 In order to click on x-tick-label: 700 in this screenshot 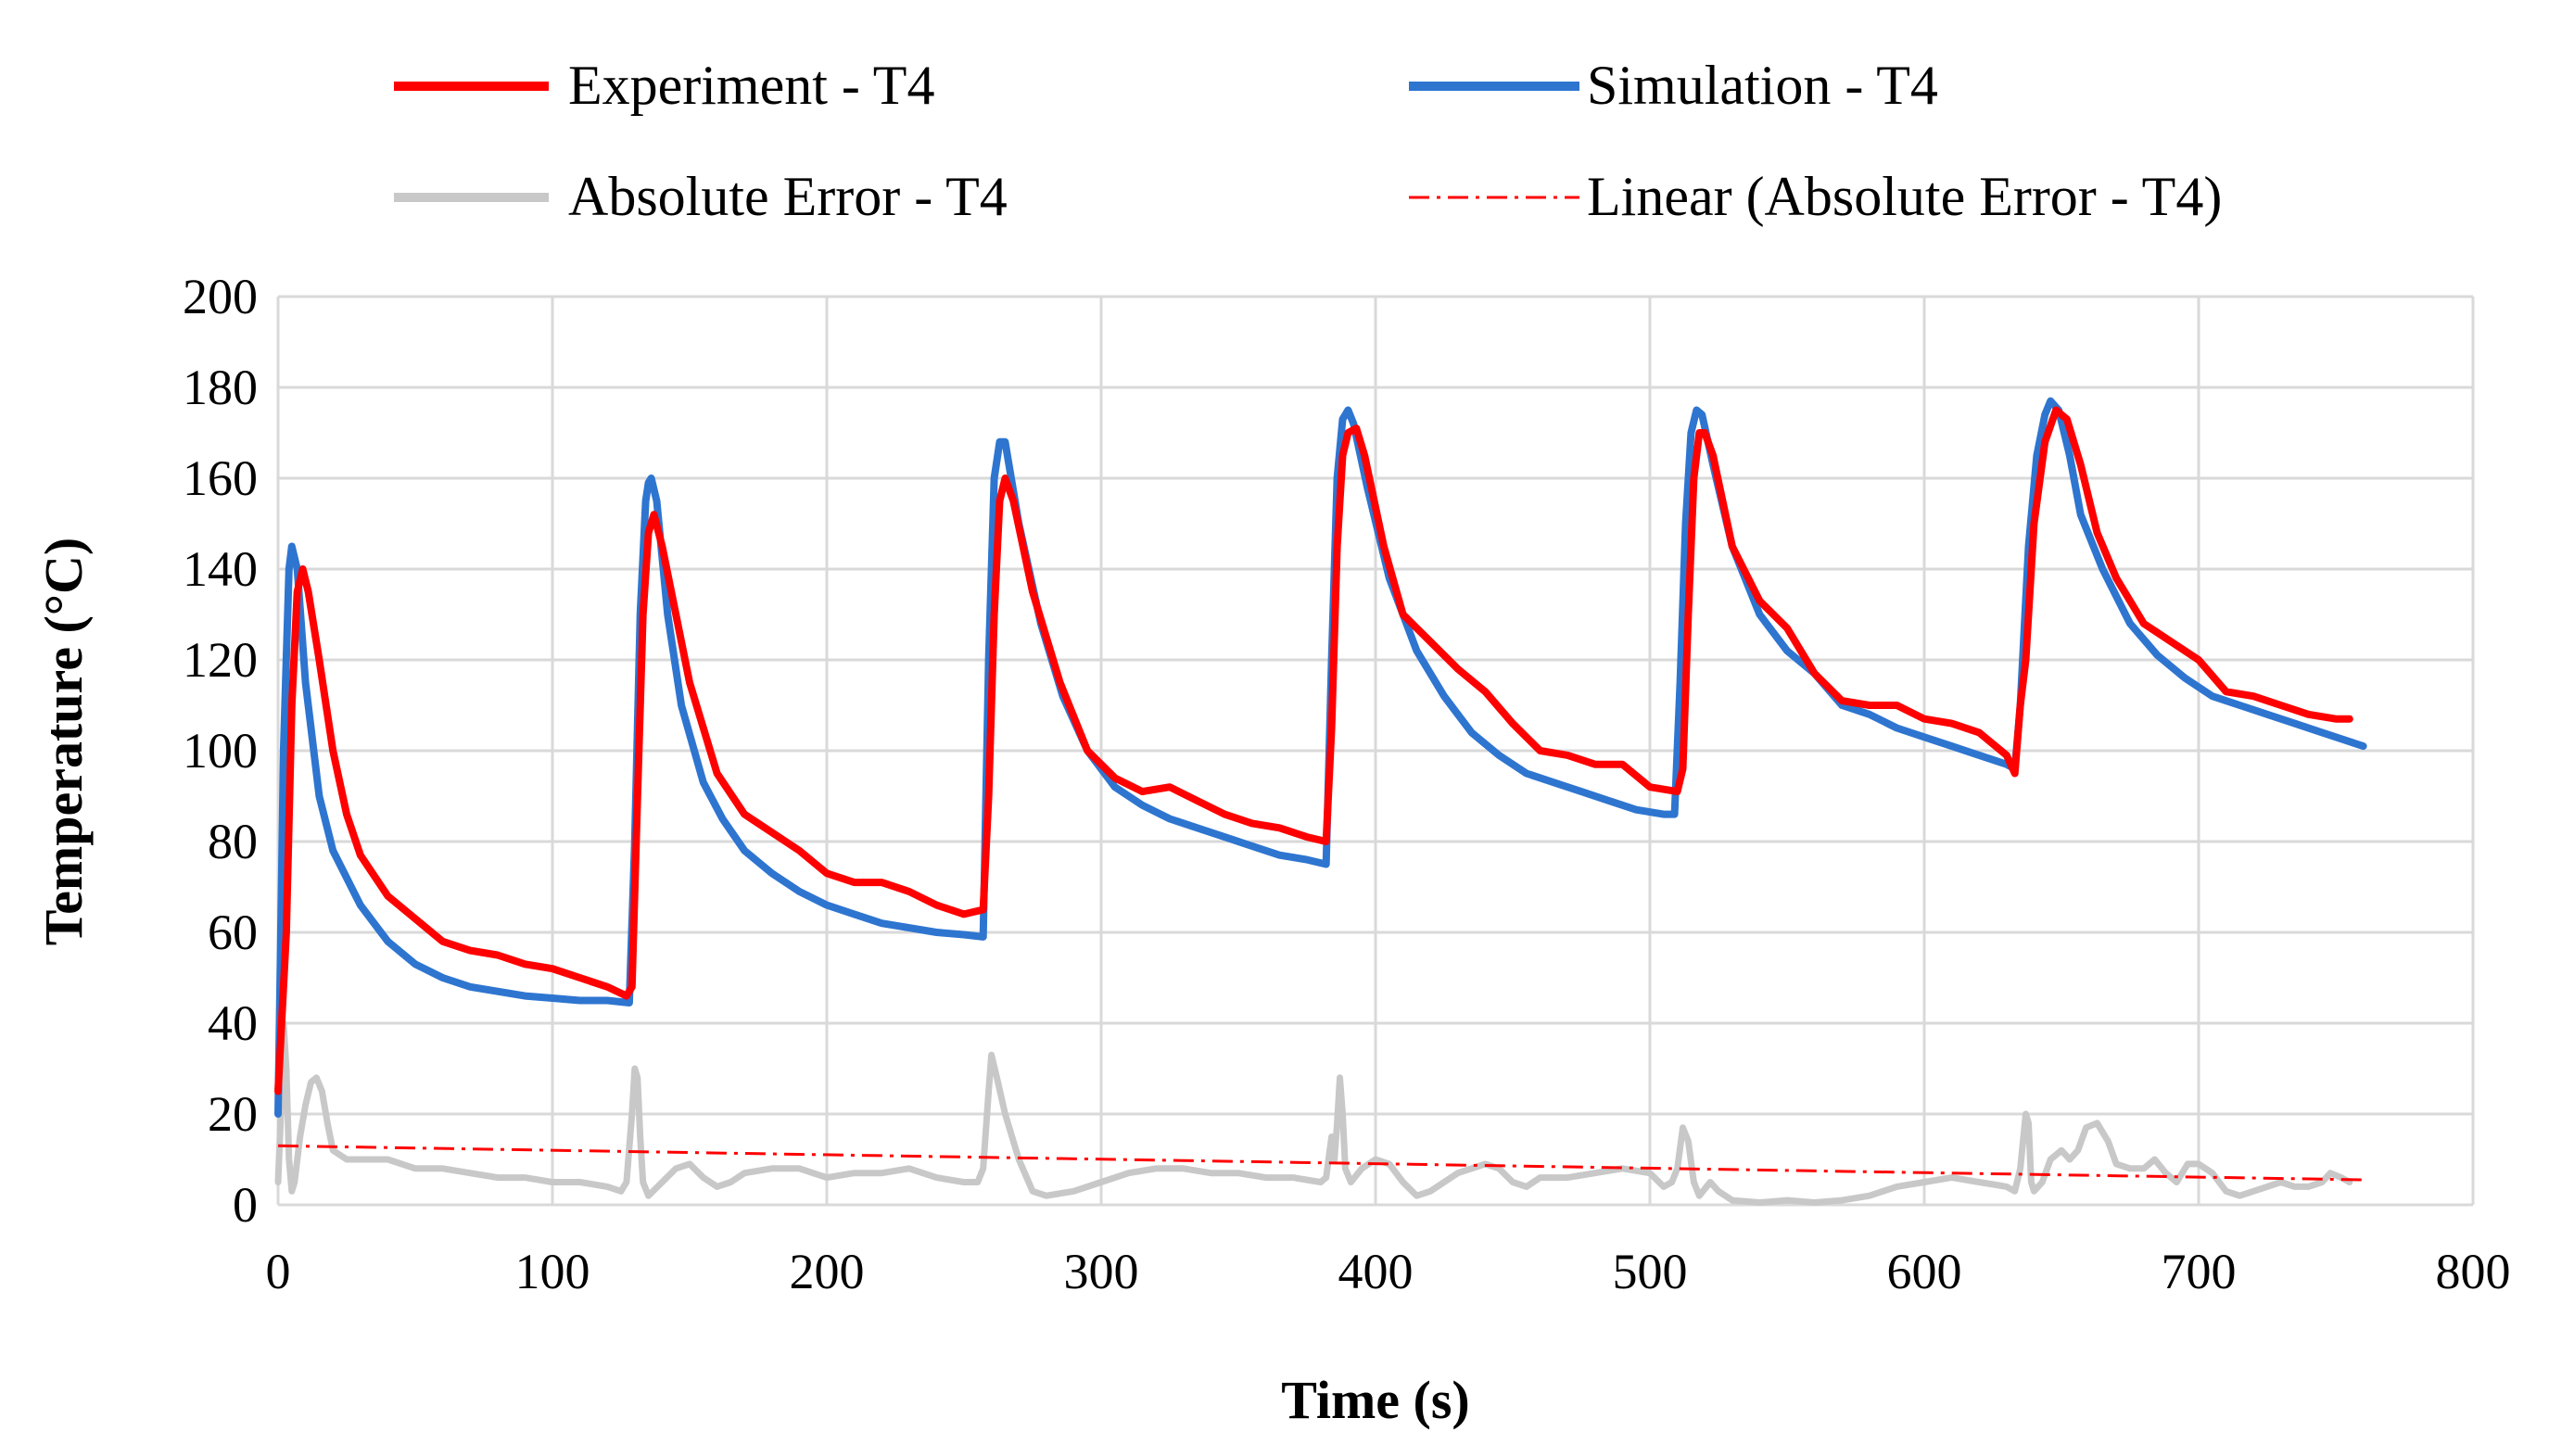, I will do `click(2199, 1271)`.